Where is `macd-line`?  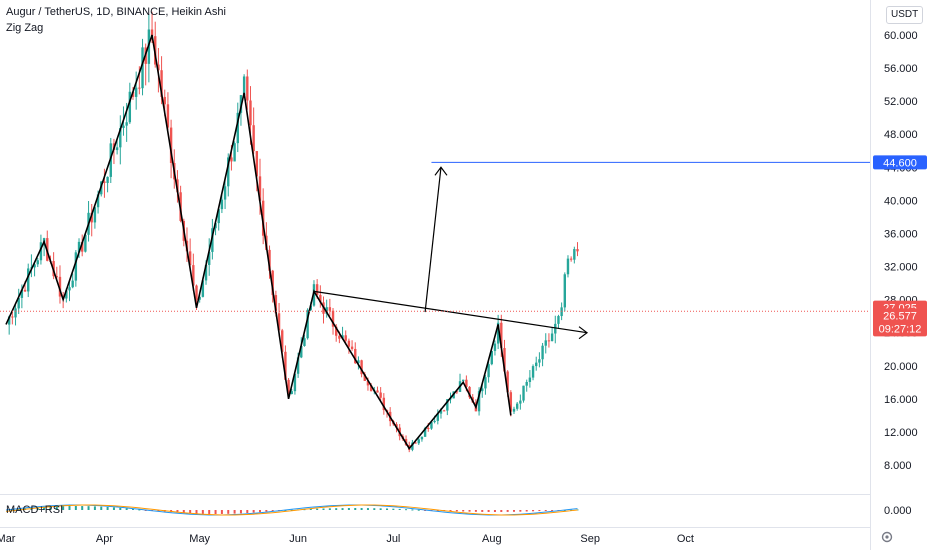
macd-line is located at coordinates (291, 510).